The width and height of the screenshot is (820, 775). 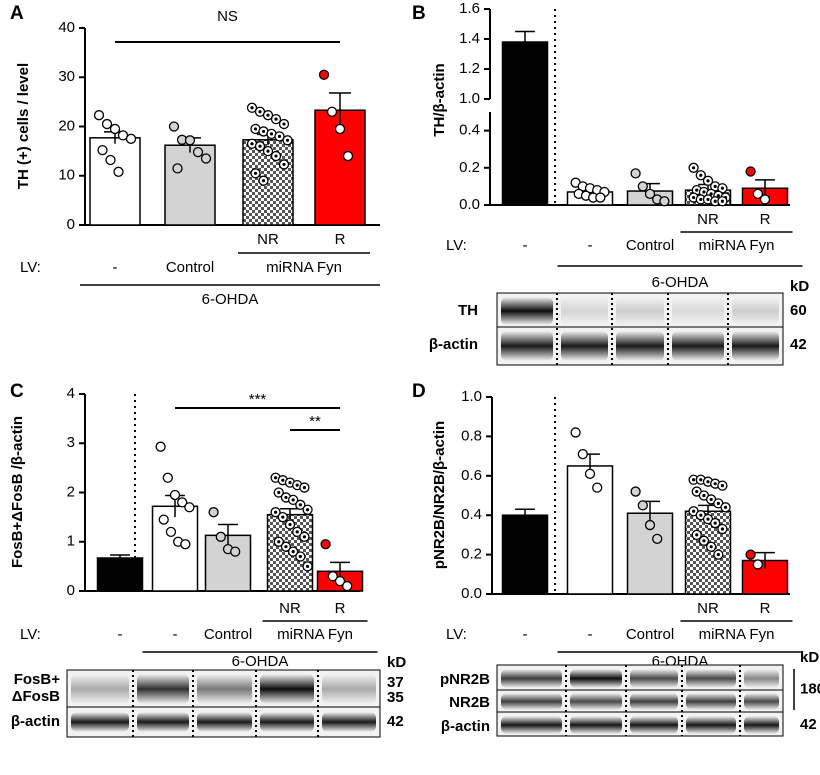 I want to click on lv-label: Control, so click(x=228, y=634).